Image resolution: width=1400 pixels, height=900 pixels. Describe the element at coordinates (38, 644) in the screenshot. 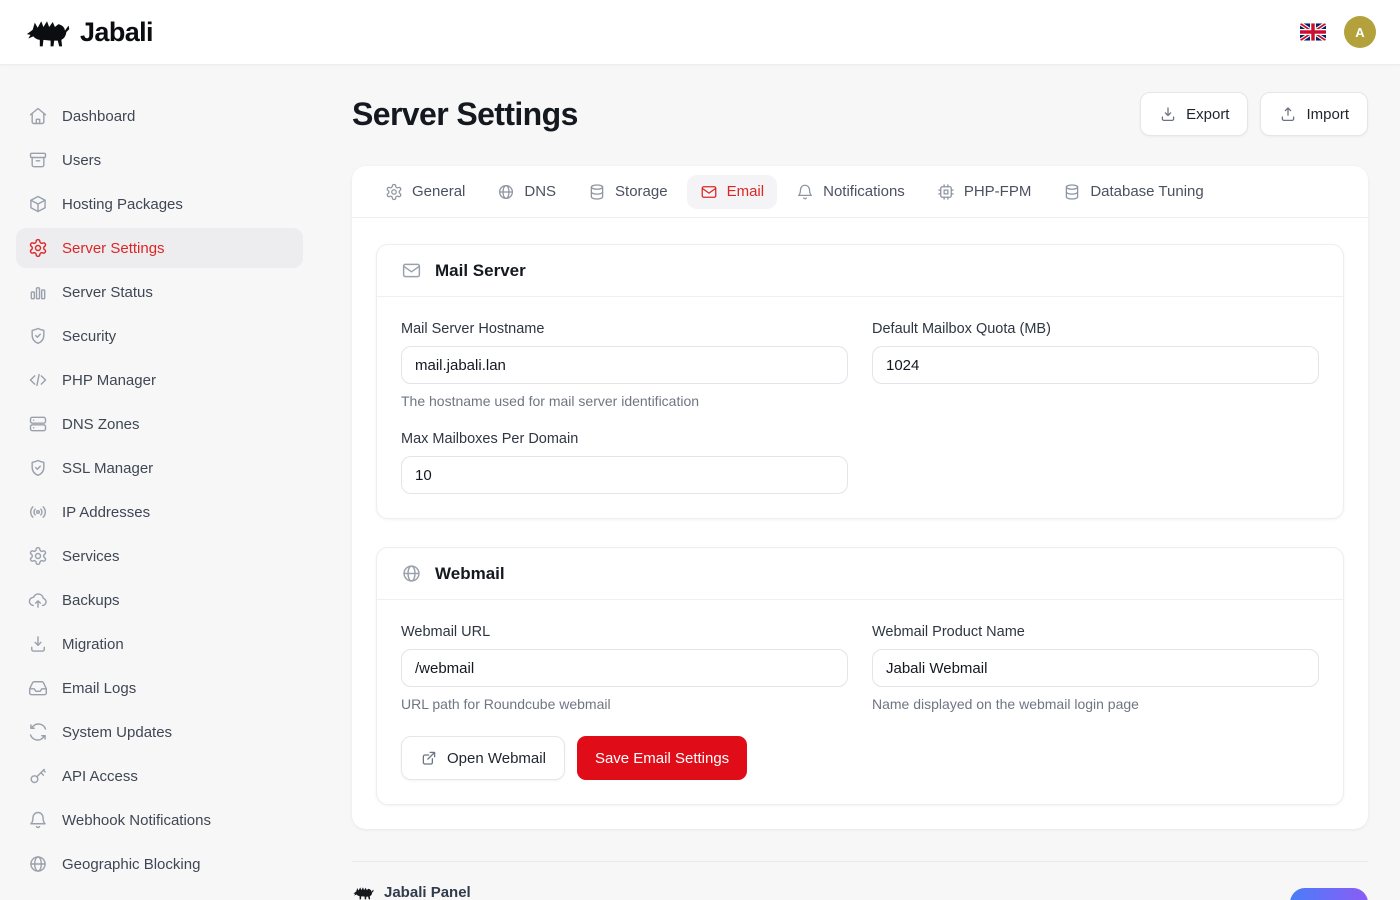

I see `download-icon` at that location.